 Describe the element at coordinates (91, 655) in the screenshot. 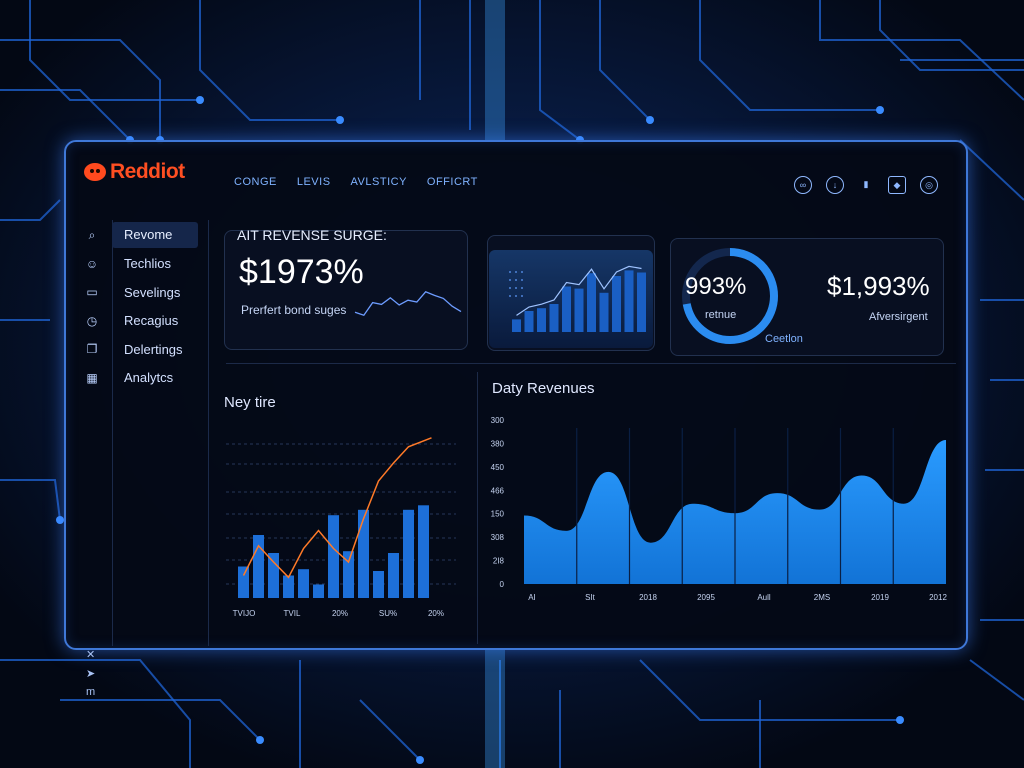

I see `tools-icon: ✕` at that location.